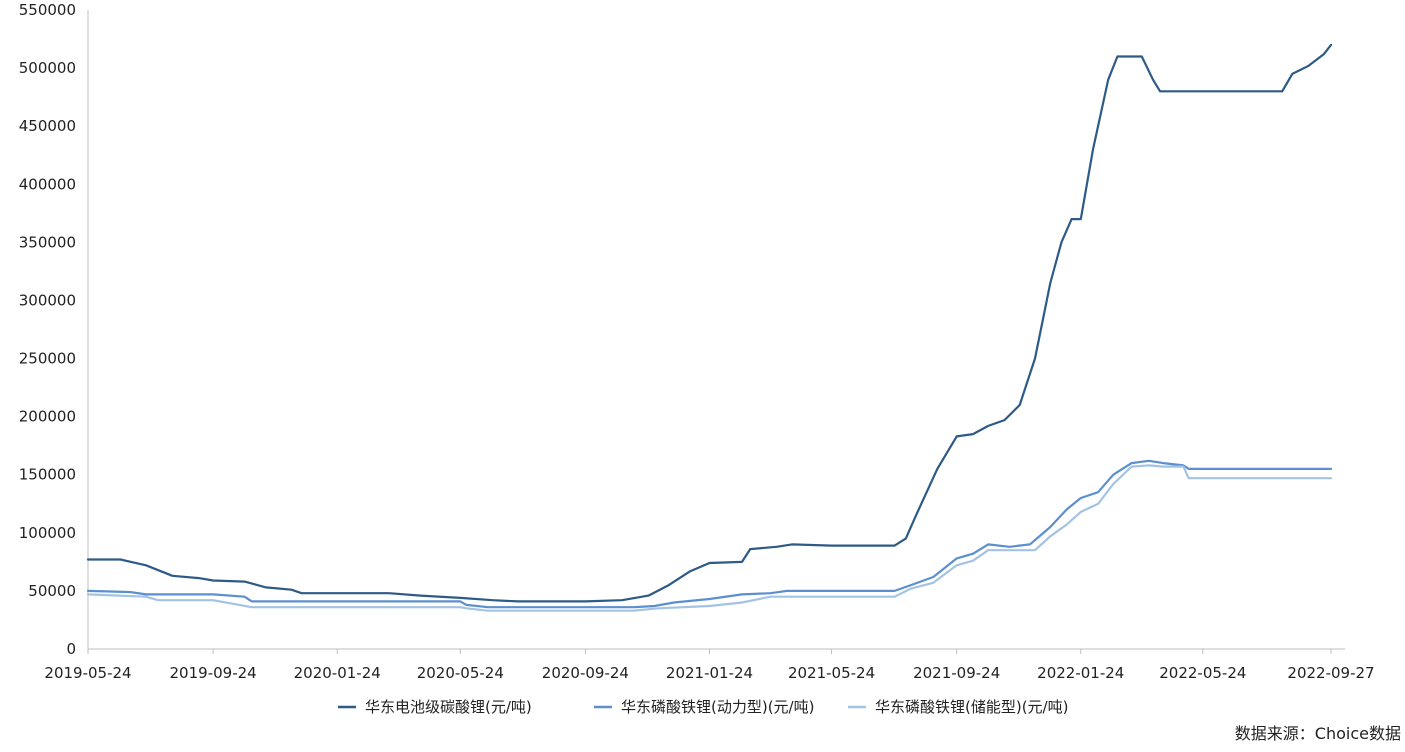 This screenshot has height=752, width=1405. I want to click on y-tick-label: 50000, so click(52, 591).